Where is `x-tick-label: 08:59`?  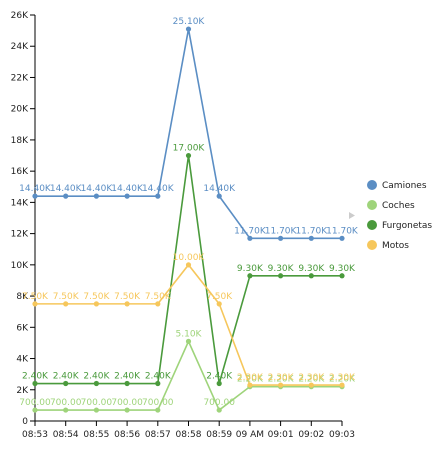
x-tick-label: 08:59 is located at coordinates (219, 435).